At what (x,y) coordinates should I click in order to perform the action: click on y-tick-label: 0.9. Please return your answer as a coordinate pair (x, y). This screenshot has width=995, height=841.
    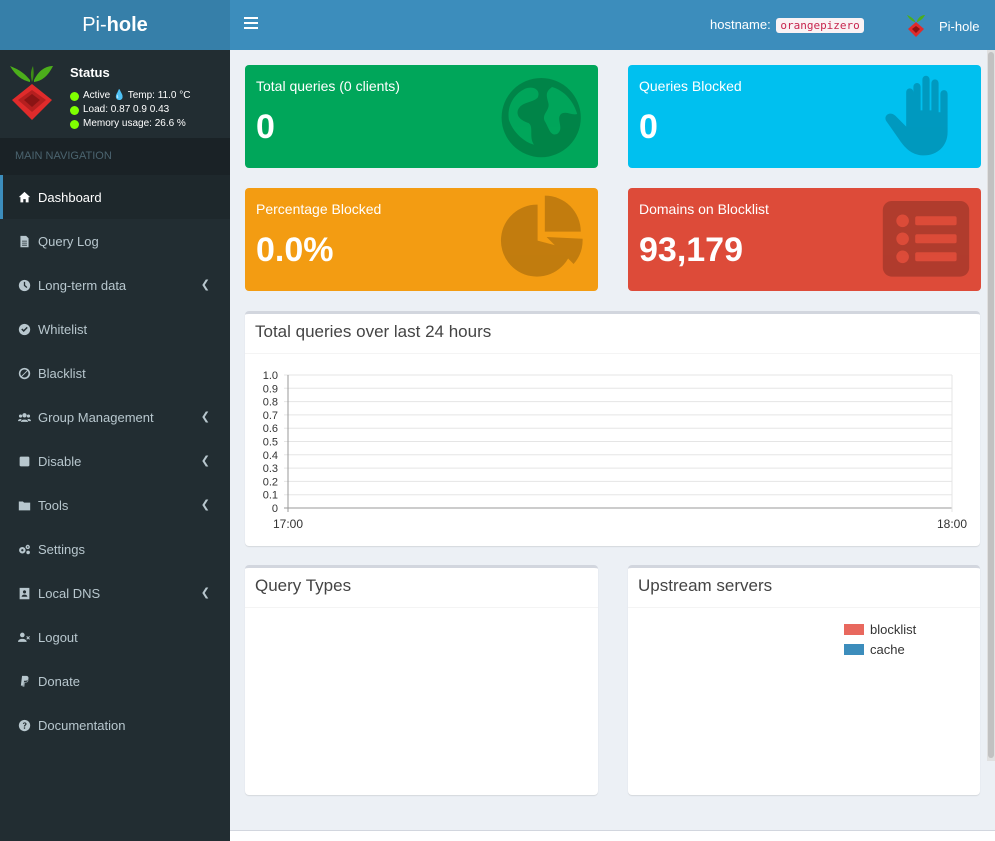
    Looking at the image, I should click on (270, 389).